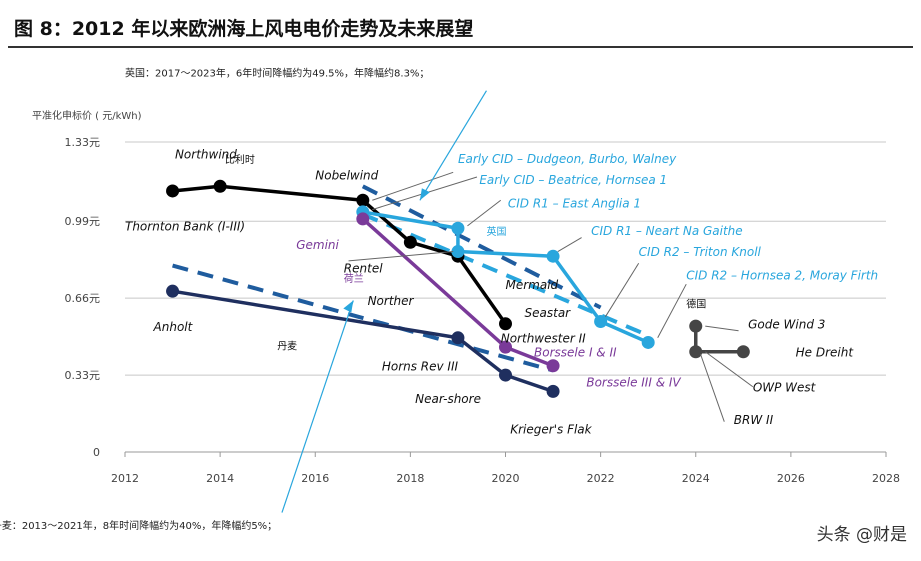 The height and width of the screenshot is (561, 921). Describe the element at coordinates (391, 301) in the screenshot. I see `annotation-label: Norther` at that location.